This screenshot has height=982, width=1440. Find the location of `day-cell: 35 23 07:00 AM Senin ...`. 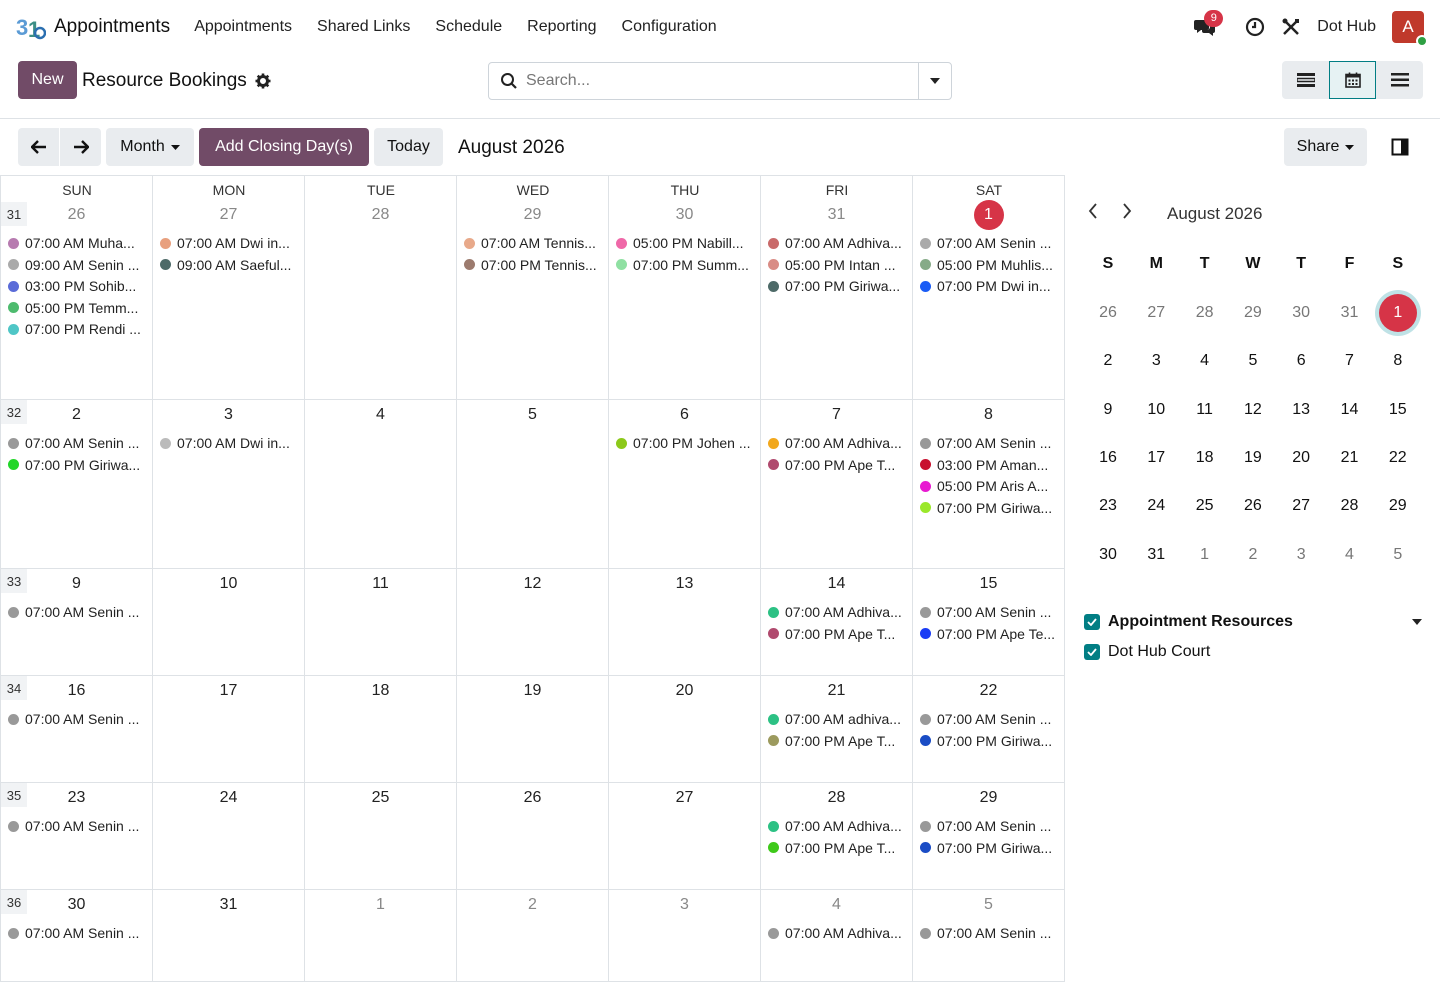

day-cell: 35 23 07:00 AM Senin ... is located at coordinates (77, 836).